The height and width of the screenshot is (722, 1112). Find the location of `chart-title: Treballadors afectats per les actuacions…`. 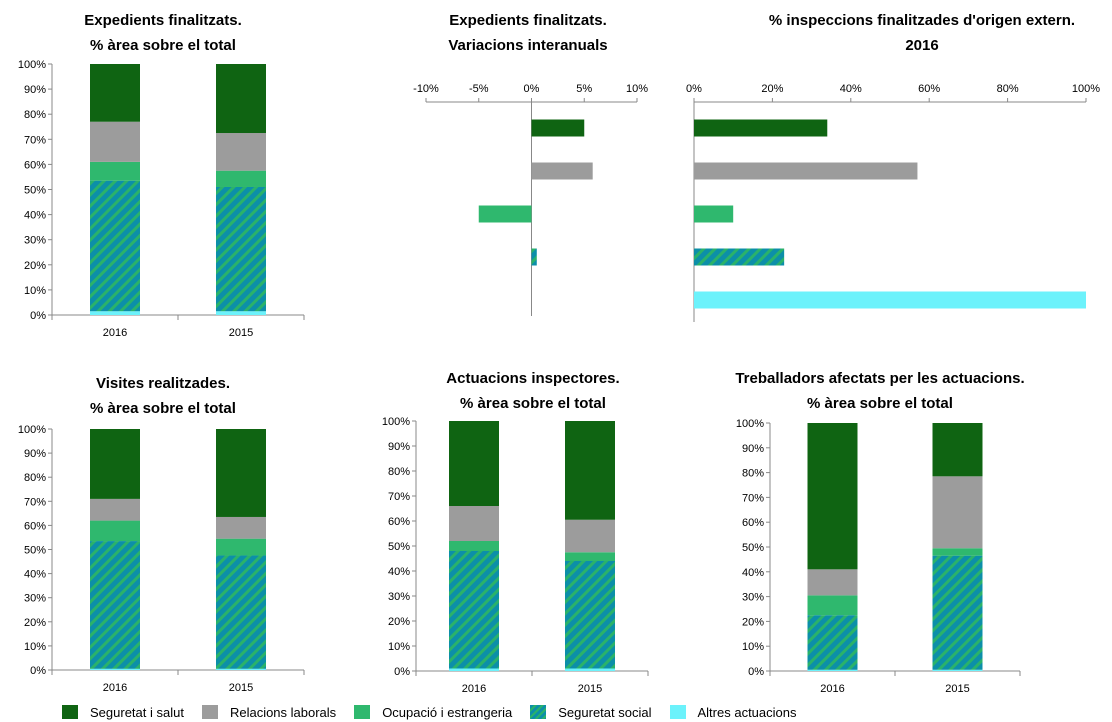

chart-title: Treballadors afectats per les actuacions… is located at coordinates (879, 378).